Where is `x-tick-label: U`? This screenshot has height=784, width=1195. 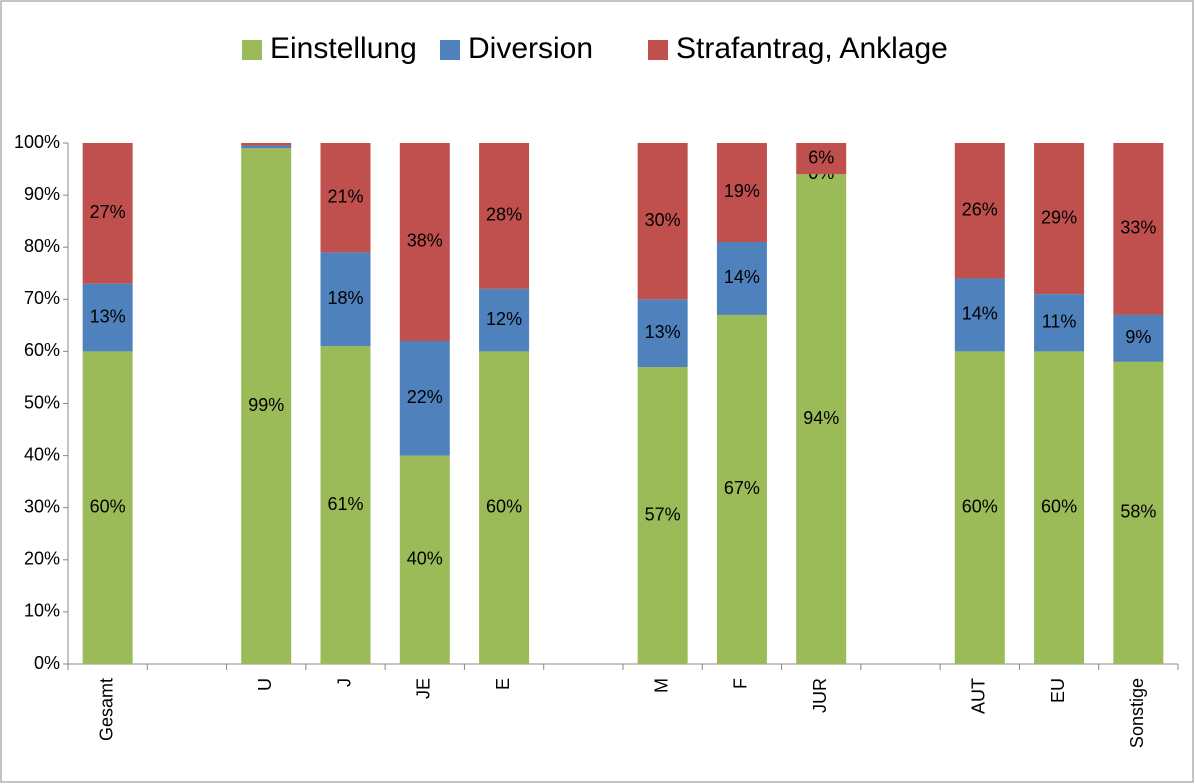 x-tick-label: U is located at coordinates (265, 684).